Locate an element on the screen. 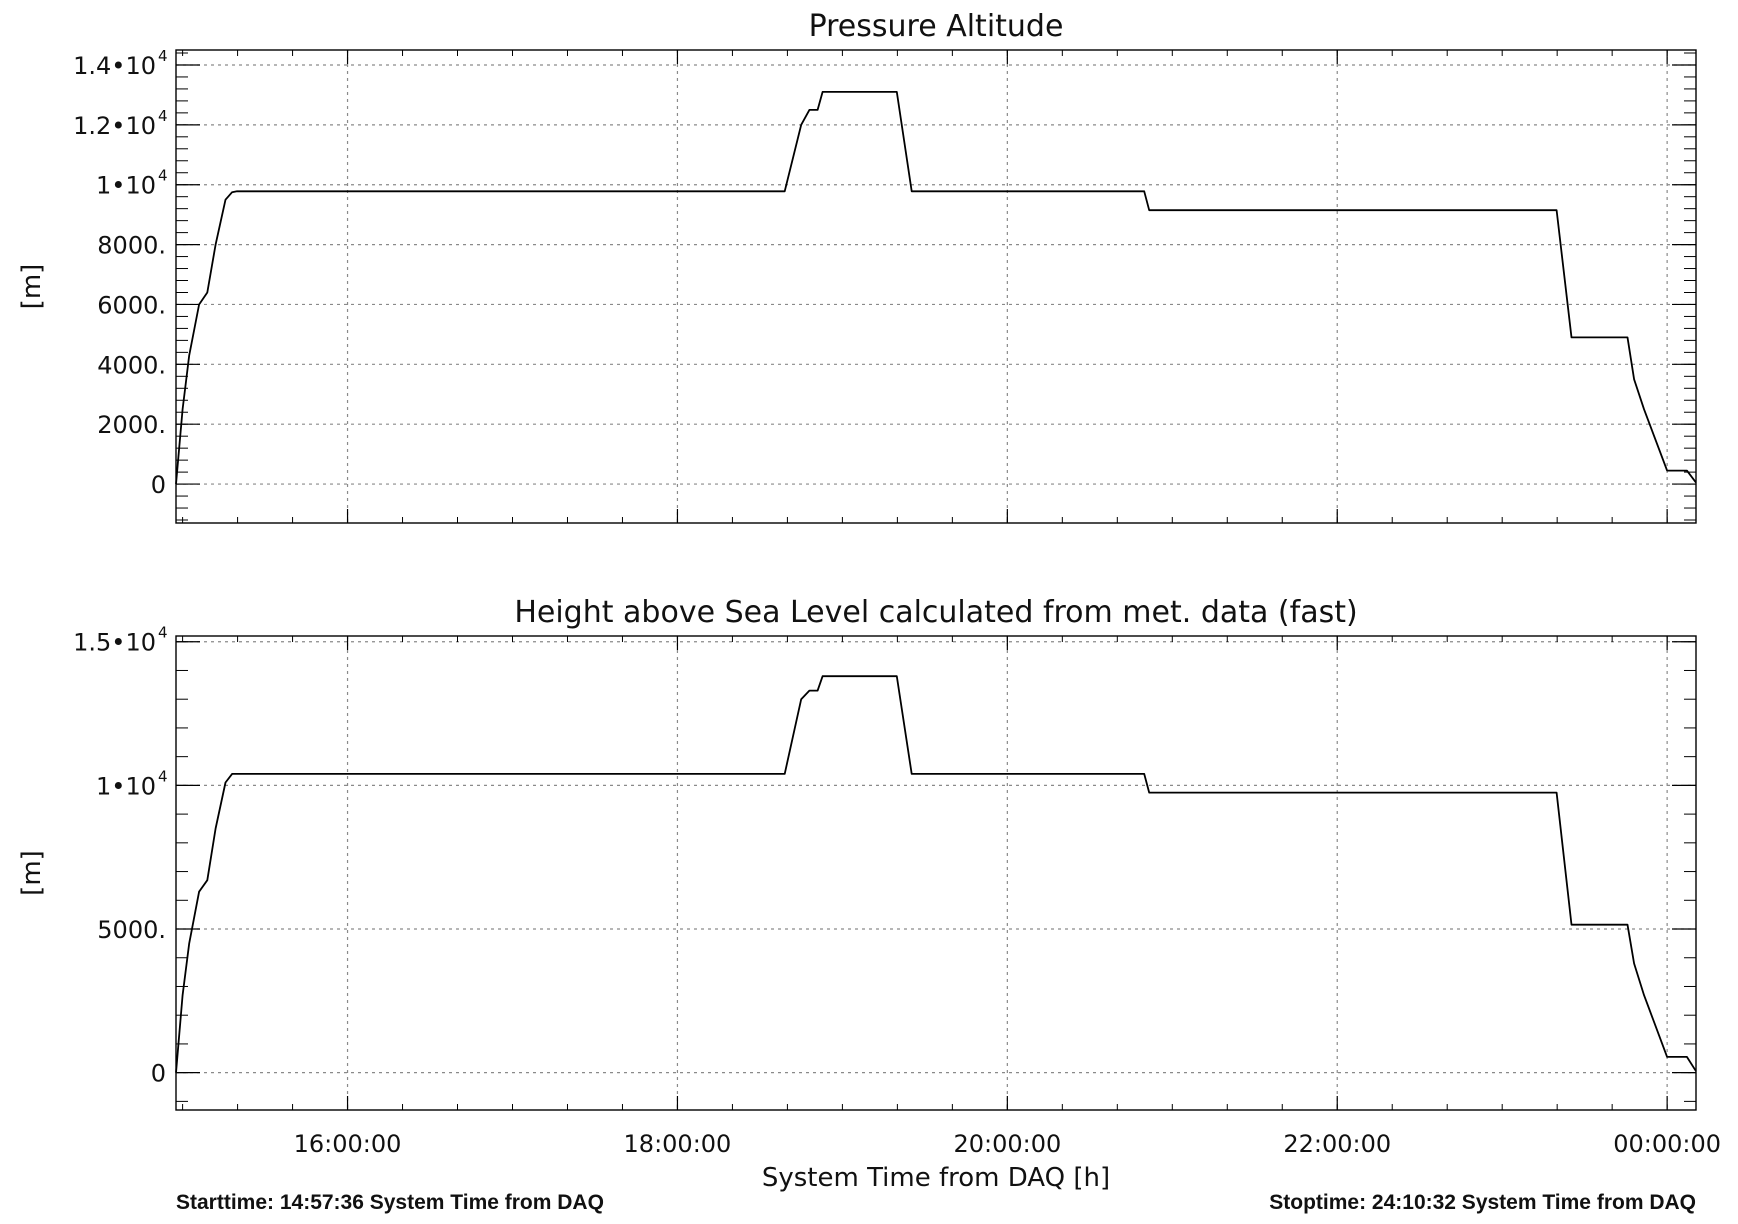 Image resolution: width=1738 pixels, height=1224 pixels. y-tick-label: 5000. is located at coordinates (131, 930).